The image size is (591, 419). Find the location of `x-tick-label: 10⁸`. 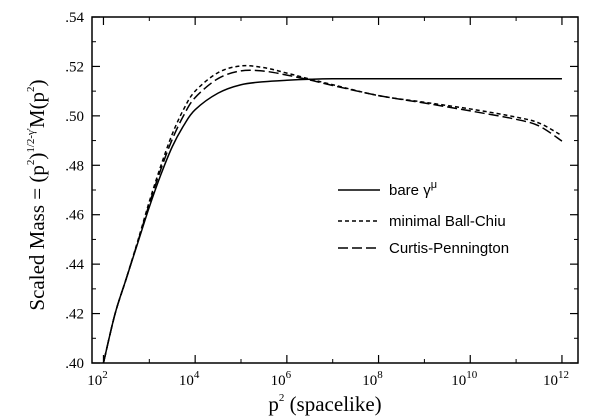

x-tick-label: 10⁸ is located at coordinates (372, 379).